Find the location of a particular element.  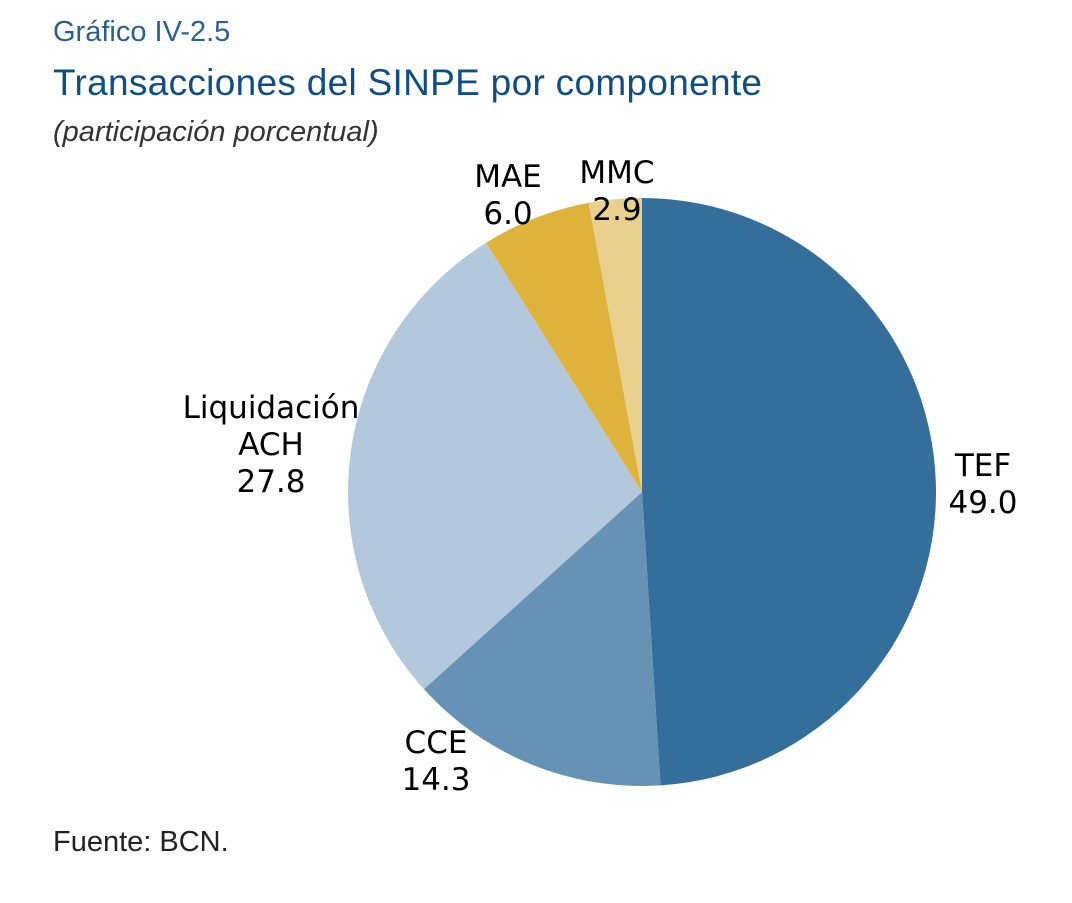

chart-source: Fuente: BCN. is located at coordinates (141, 842).